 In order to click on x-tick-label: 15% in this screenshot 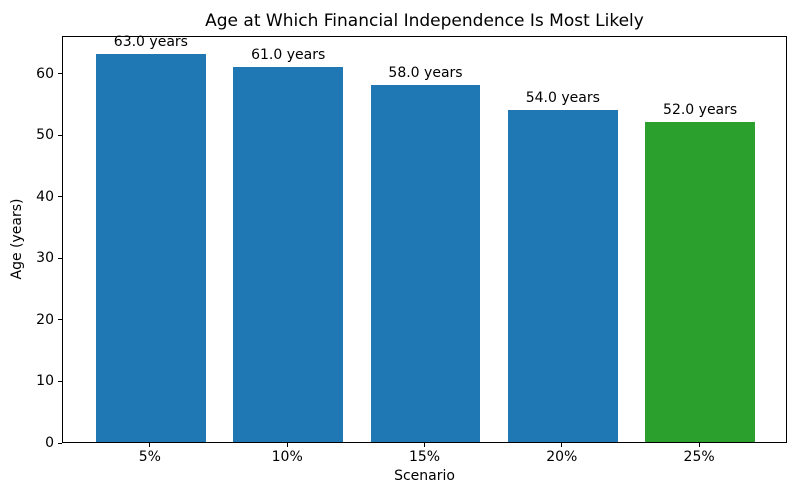, I will do `click(424, 457)`.